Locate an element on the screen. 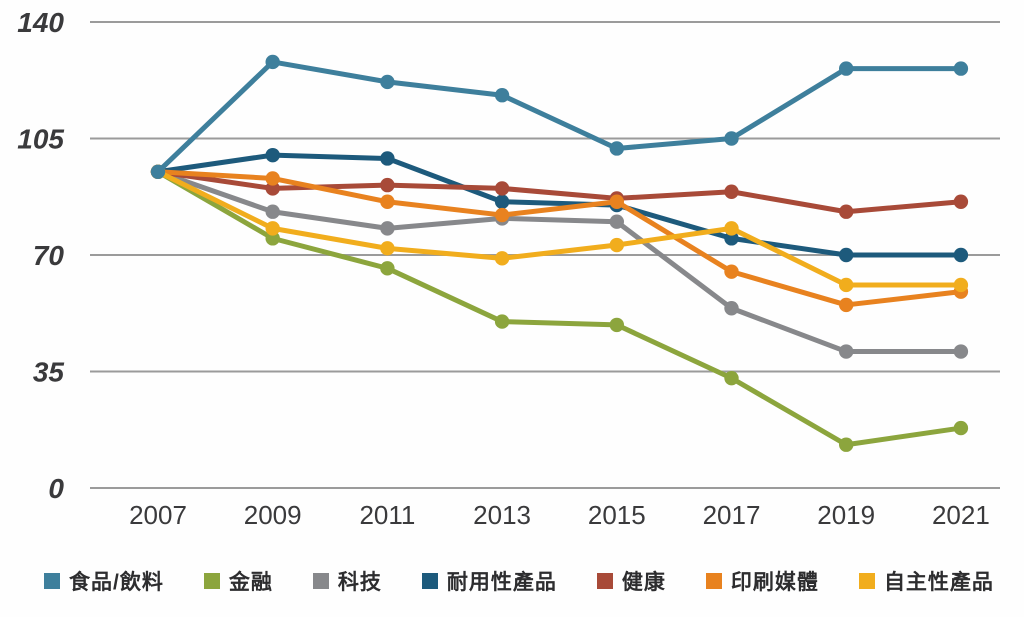 The width and height of the screenshot is (1024, 617). legend-item: 健康 is located at coordinates (631, 581).